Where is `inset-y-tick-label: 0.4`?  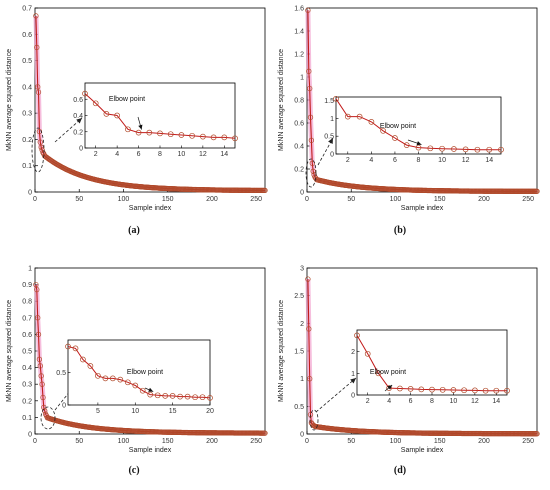 inset-y-tick-label: 0.4 is located at coordinates (78, 116).